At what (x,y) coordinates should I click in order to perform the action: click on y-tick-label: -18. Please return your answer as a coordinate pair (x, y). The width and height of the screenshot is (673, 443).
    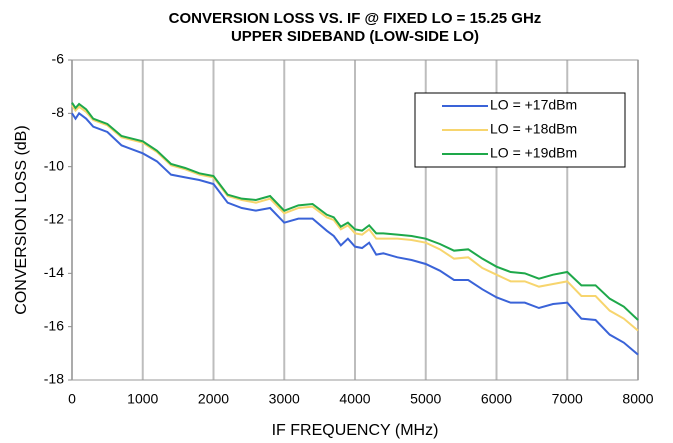
    Looking at the image, I should click on (54, 379).